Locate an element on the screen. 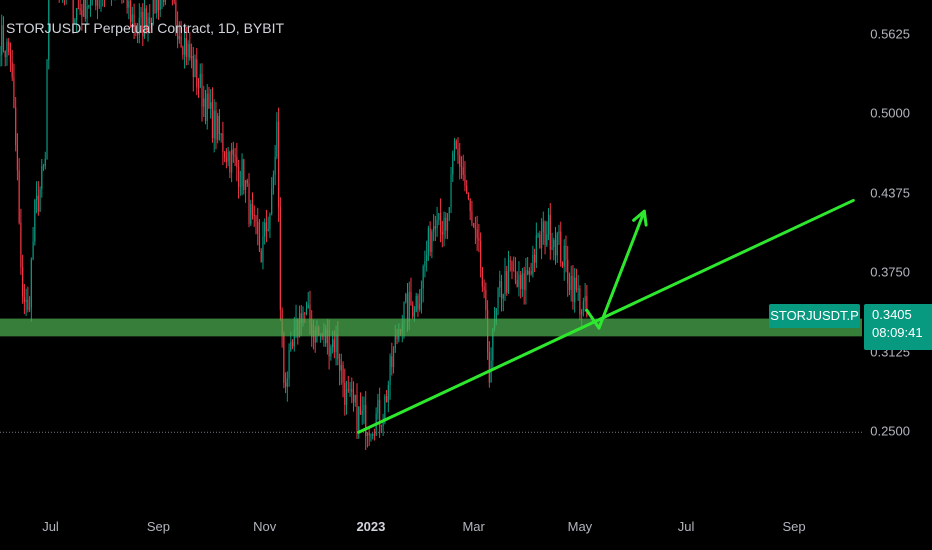 This screenshot has width=932, height=550. time-tick-label: Jul is located at coordinates (686, 526).